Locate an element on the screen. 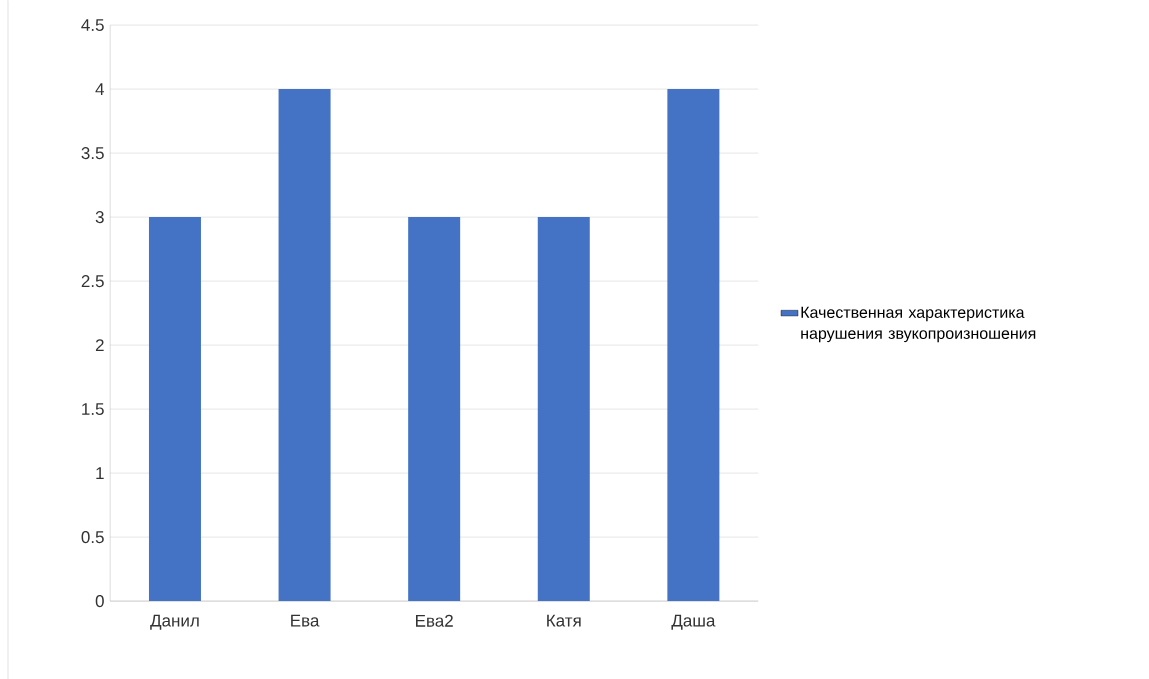  y-tick-label: 4.5 is located at coordinates (92, 24).